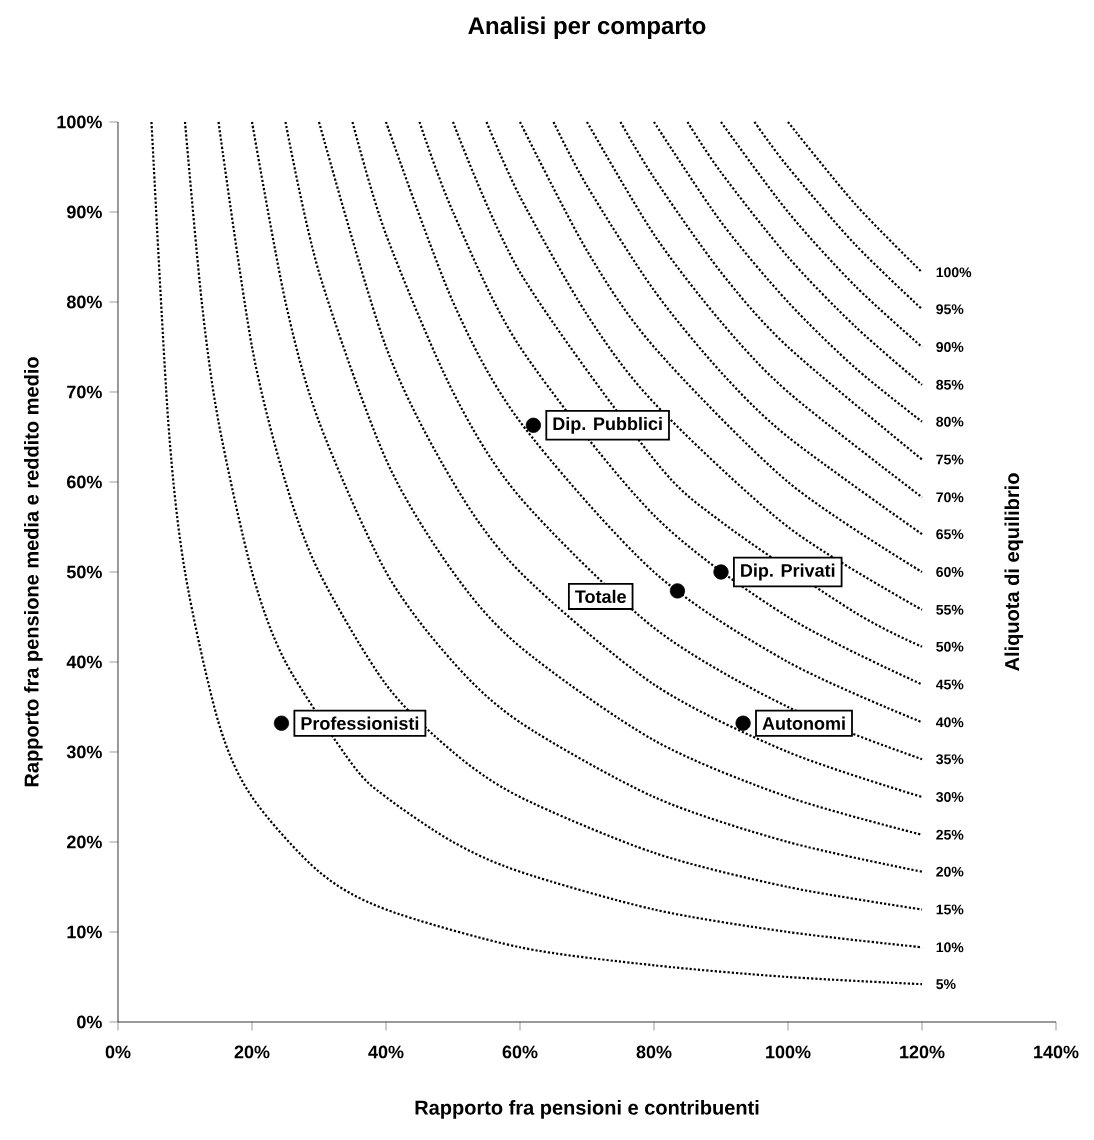  Describe the element at coordinates (79, 122) in the screenshot. I see `y-tick-label: 100%` at that location.